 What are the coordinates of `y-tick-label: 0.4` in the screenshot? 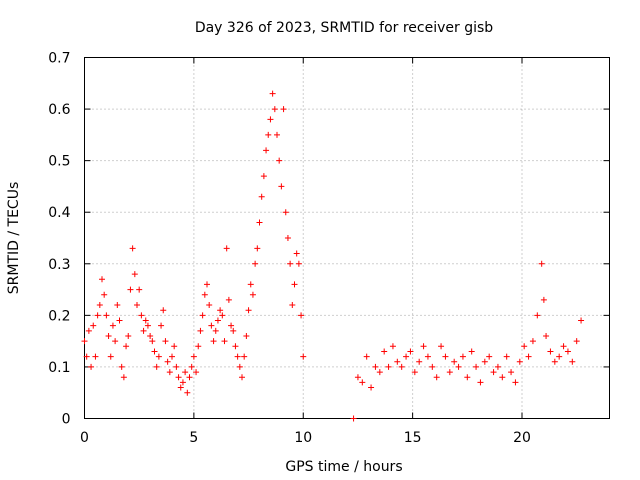 It's located at (59, 213).